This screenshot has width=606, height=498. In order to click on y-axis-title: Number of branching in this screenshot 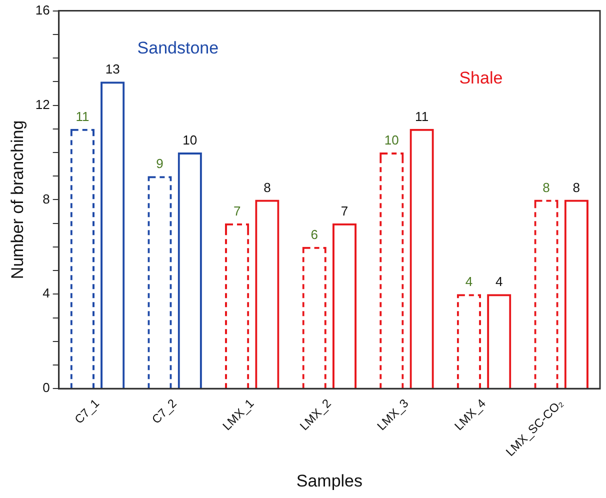, I will do `click(17, 200)`.